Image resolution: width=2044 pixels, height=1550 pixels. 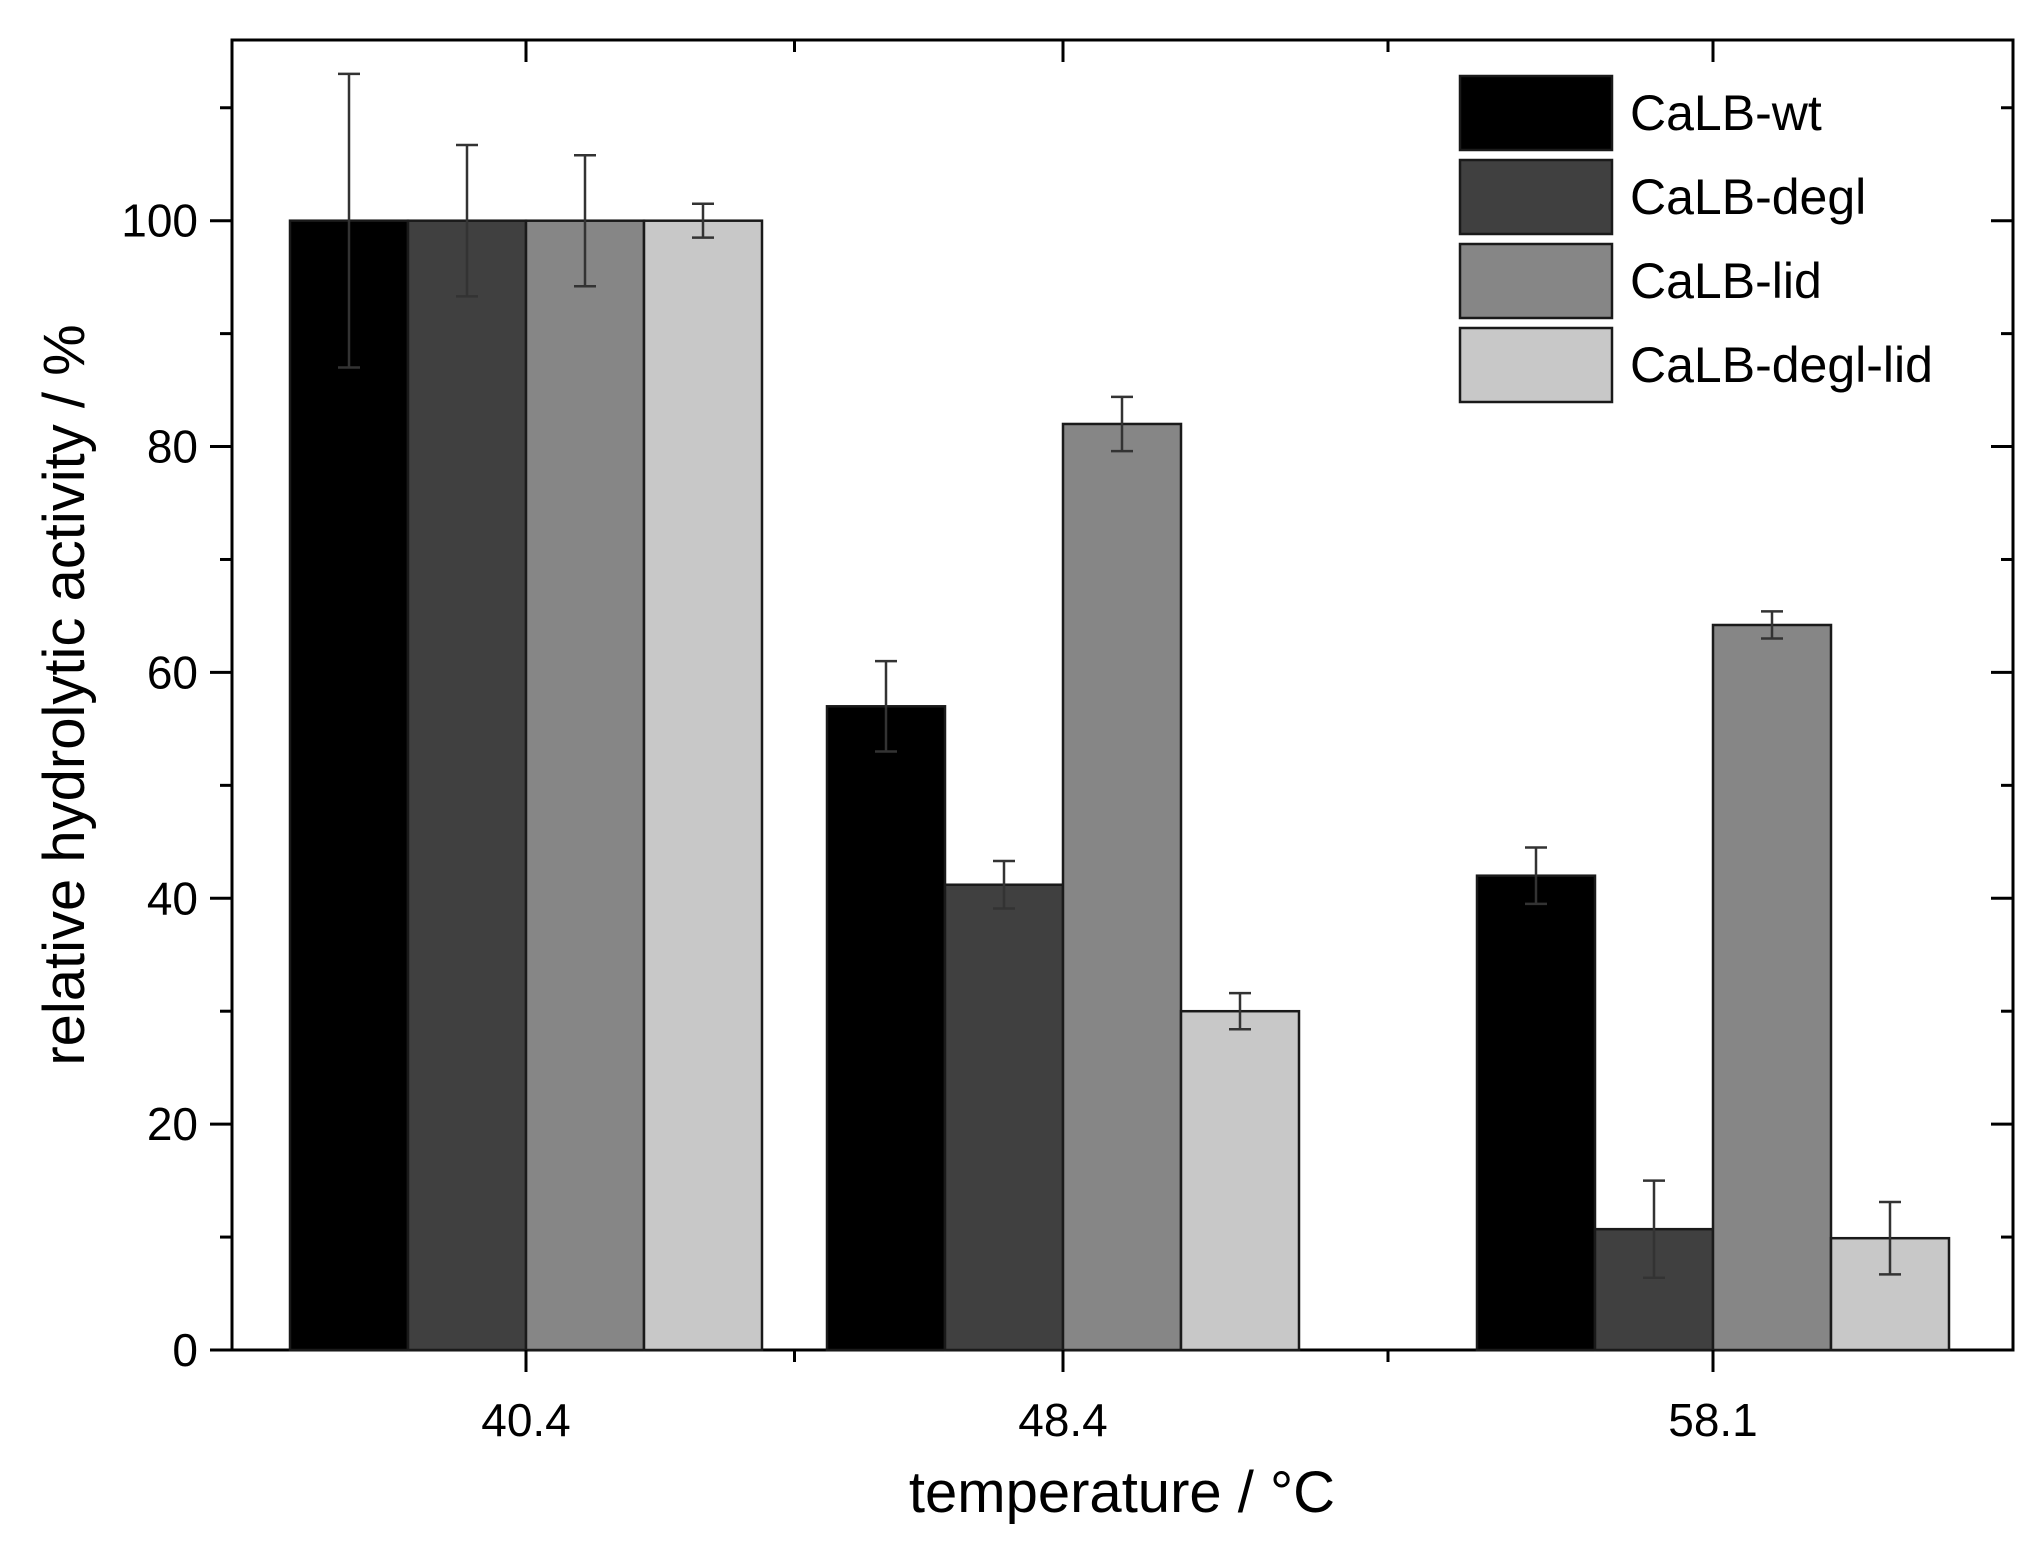 I want to click on bar-CaLB-degl-lid-58.1, so click(x=1890, y=1294).